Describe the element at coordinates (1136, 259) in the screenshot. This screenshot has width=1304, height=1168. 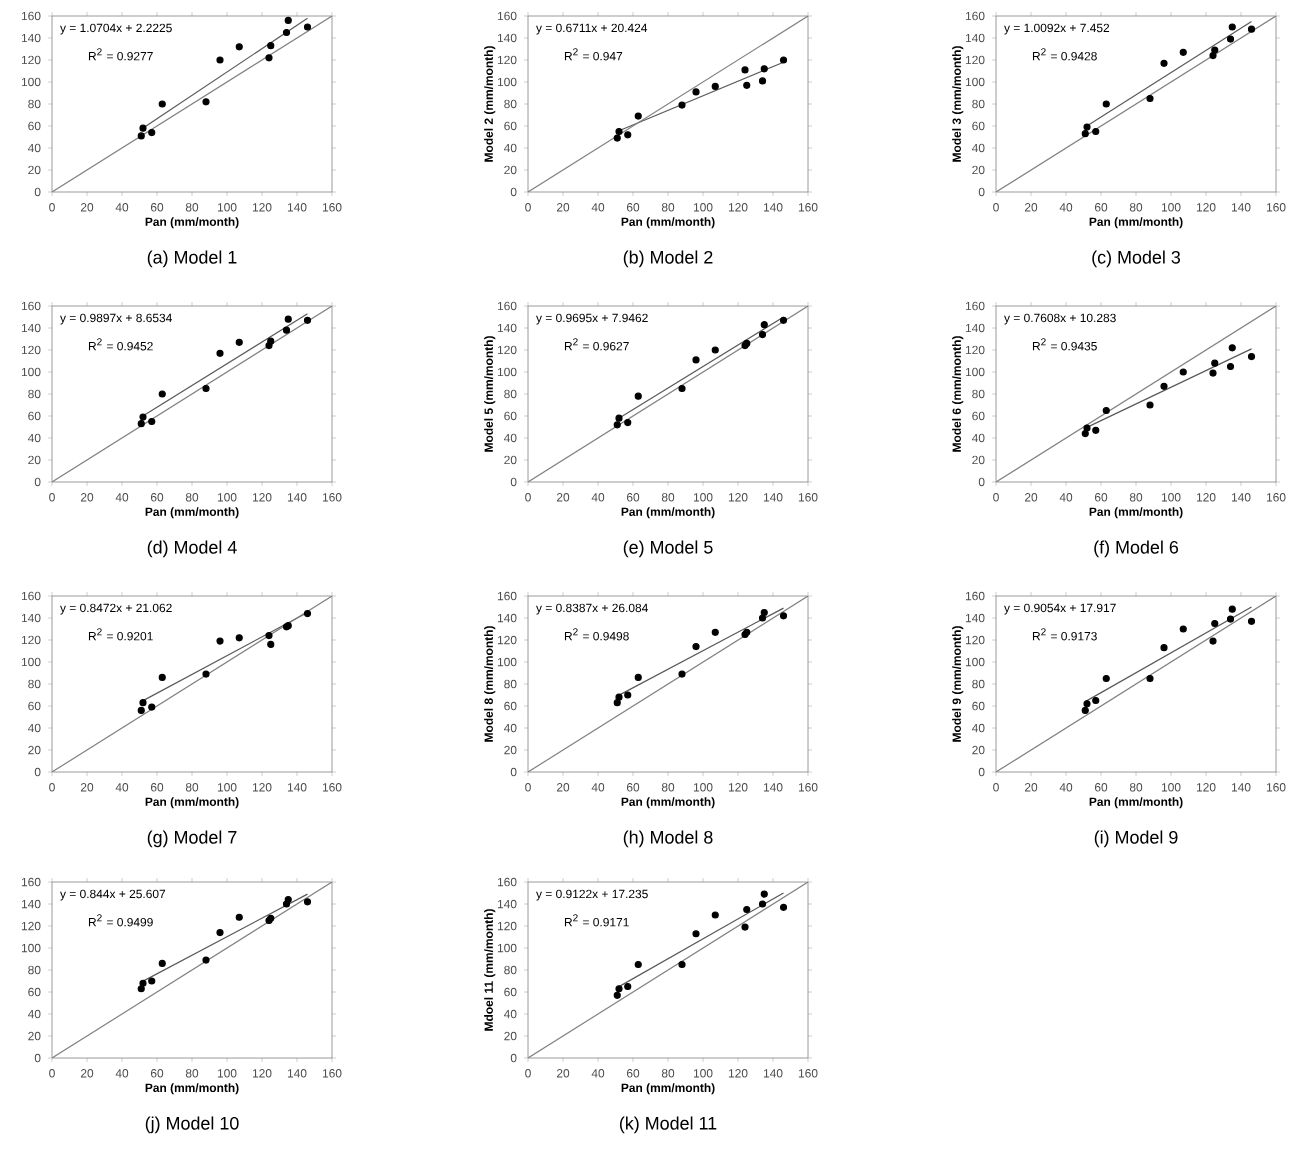
I see `text: (c) Model 3` at that location.